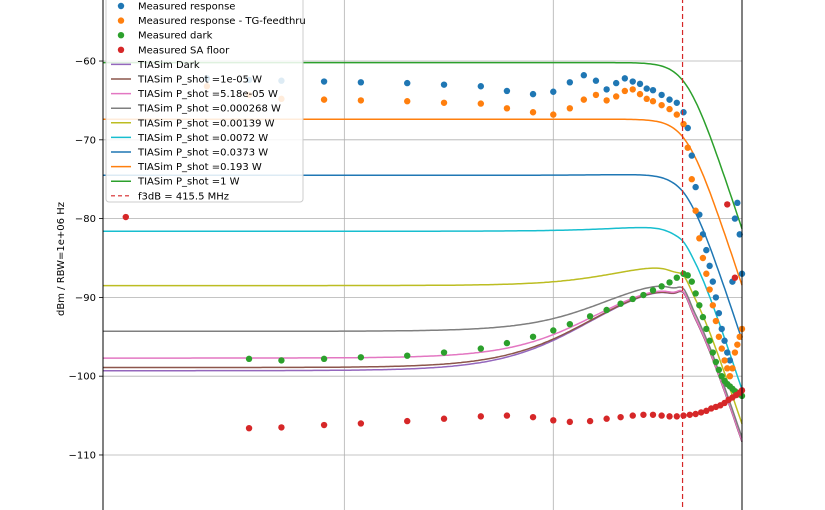  Describe the element at coordinates (209, 109) in the screenshot. I see `legend-label: TIASim P_shot =0.000268 W` at that location.